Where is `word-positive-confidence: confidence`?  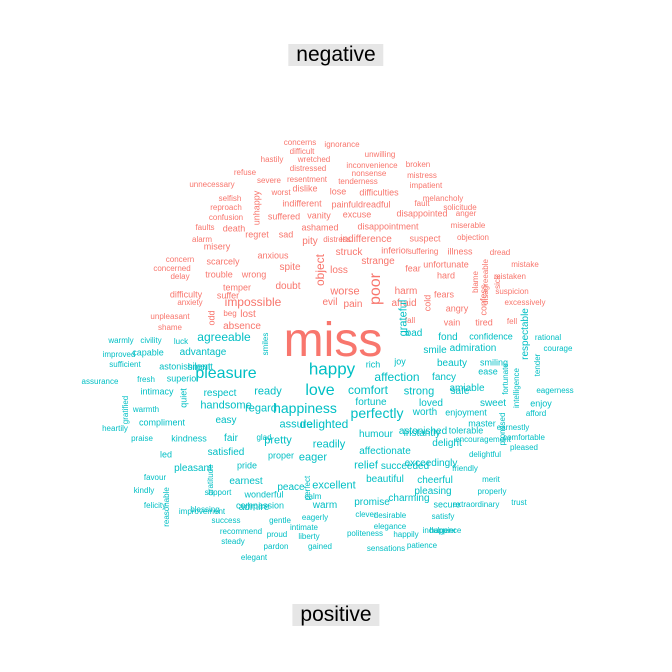 word-positive-confidence: confidence is located at coordinates (491, 336).